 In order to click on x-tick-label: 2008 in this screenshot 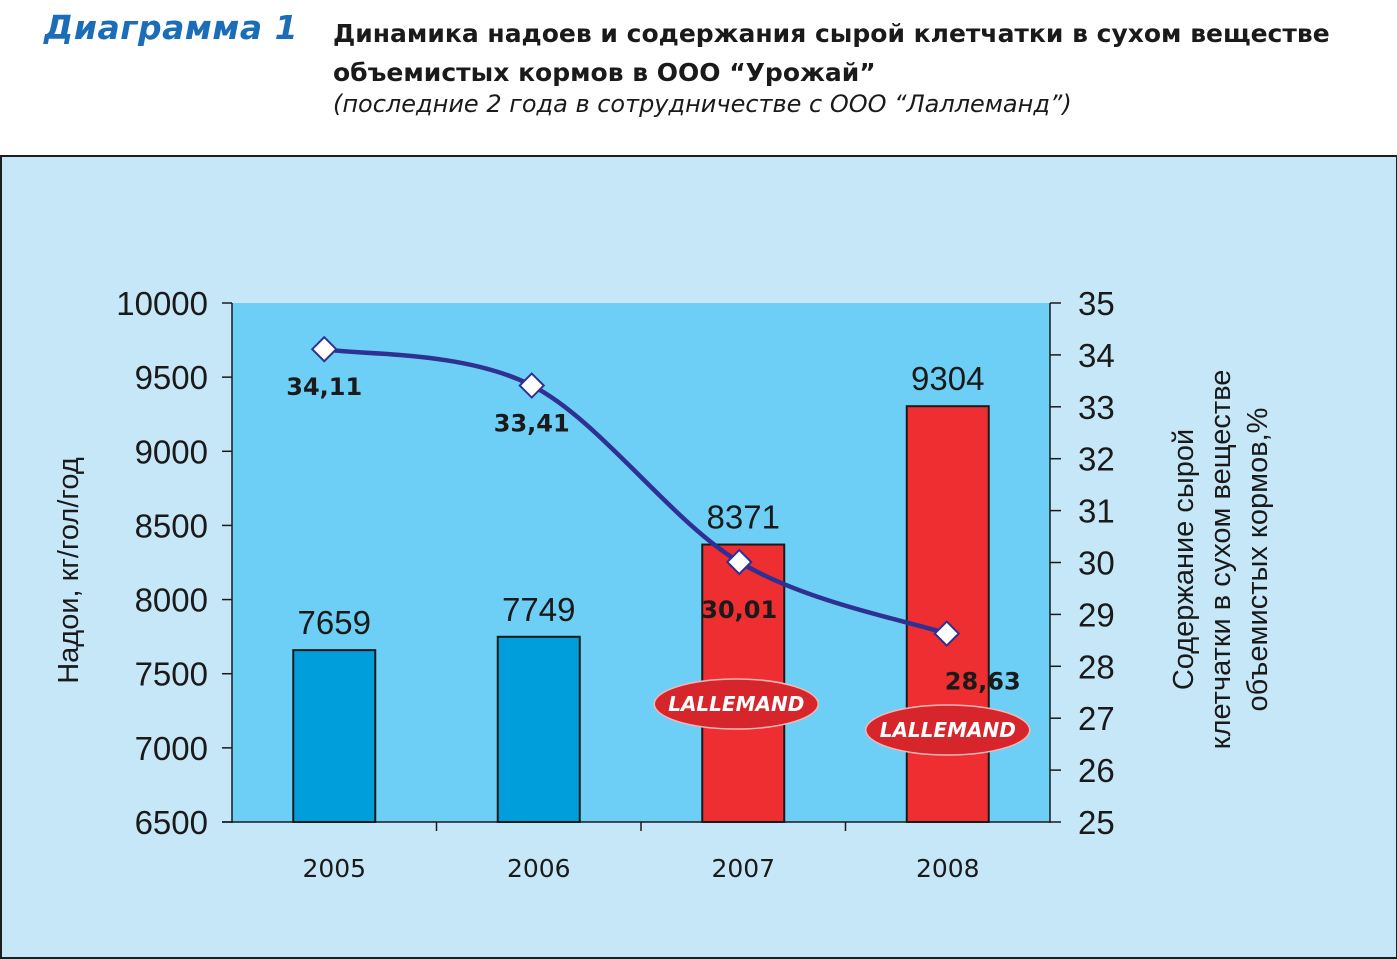, I will do `click(948, 868)`.